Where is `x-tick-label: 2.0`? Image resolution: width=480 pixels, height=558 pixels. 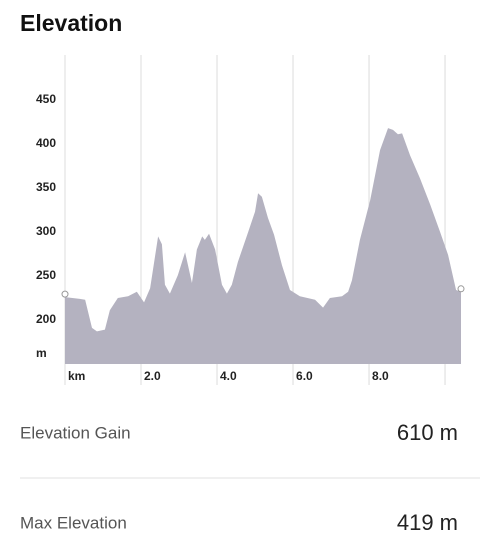
x-tick-label: 2.0 is located at coordinates (152, 376).